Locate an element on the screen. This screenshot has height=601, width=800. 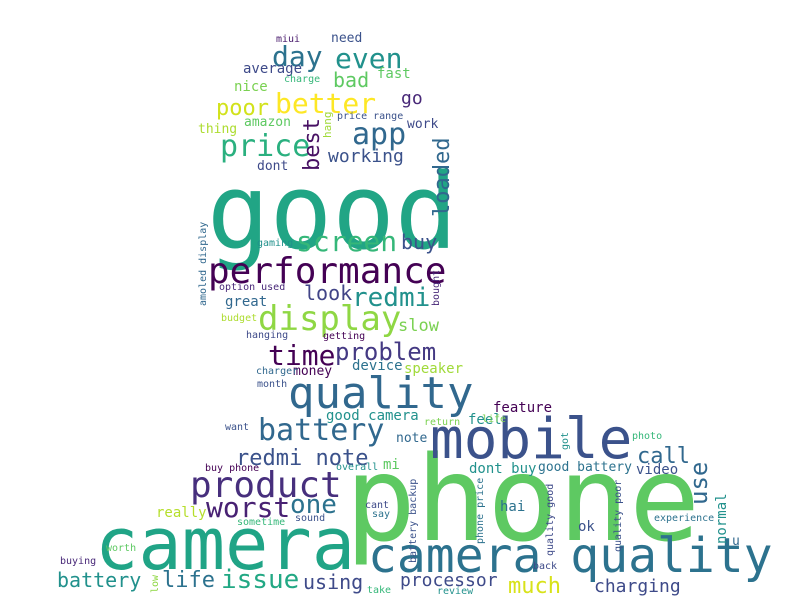
word-quality-poor: quality poor is located at coordinates (618, 515).